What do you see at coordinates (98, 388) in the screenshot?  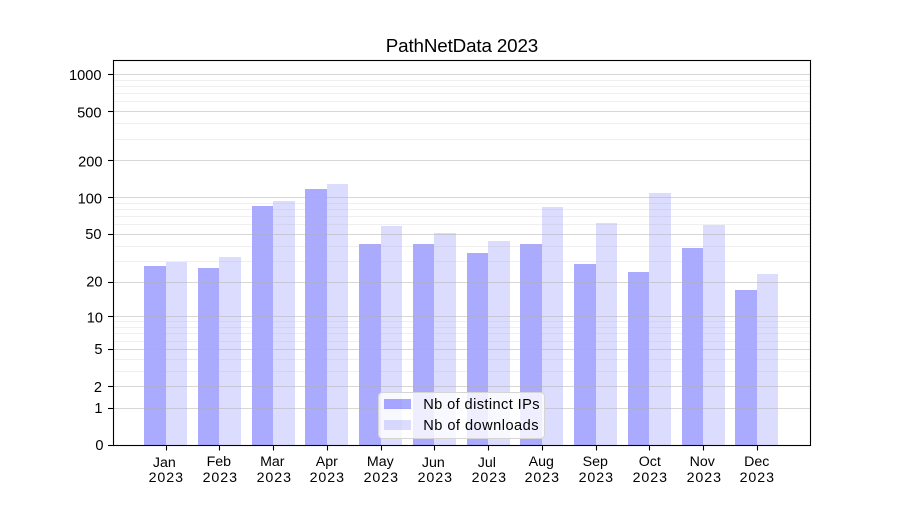 I see `svg-text: 2` at bounding box center [98, 388].